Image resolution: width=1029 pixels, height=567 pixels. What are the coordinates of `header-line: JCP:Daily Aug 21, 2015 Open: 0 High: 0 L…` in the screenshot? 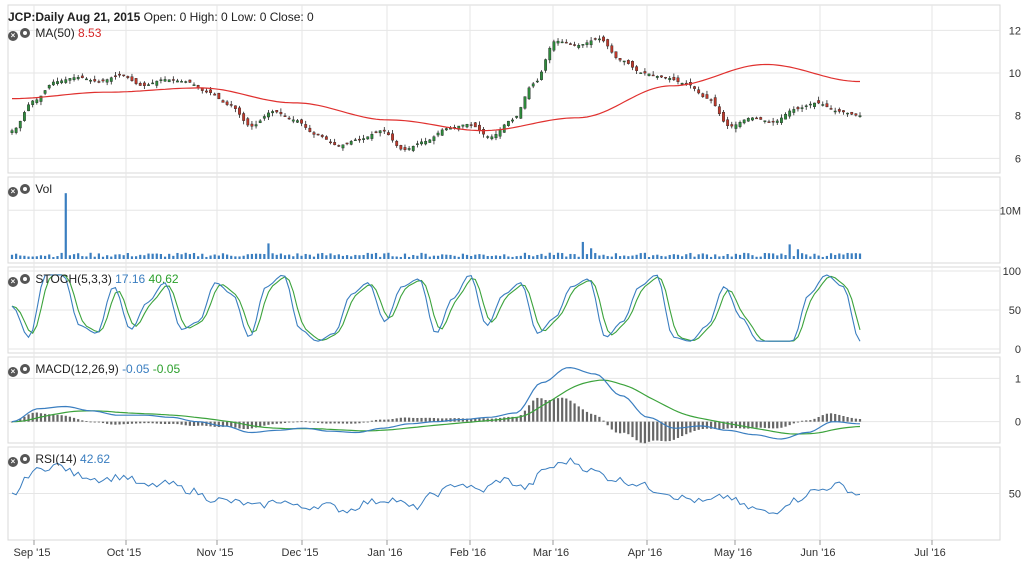 It's located at (161, 17).